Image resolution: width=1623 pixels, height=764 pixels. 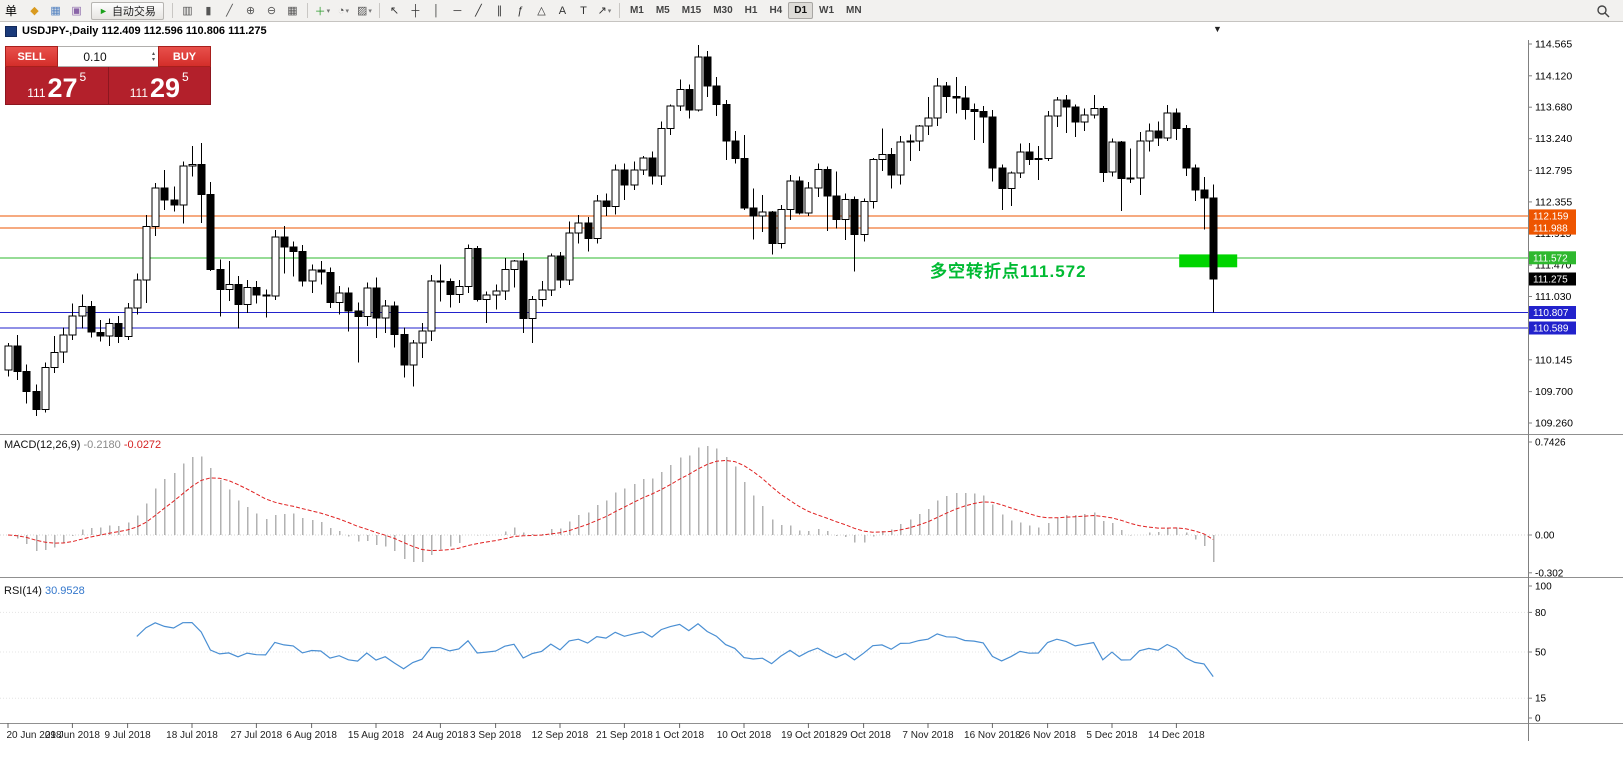 What do you see at coordinates (364, 11) in the screenshot?
I see `templates-icon: ▨ ▾` at bounding box center [364, 11].